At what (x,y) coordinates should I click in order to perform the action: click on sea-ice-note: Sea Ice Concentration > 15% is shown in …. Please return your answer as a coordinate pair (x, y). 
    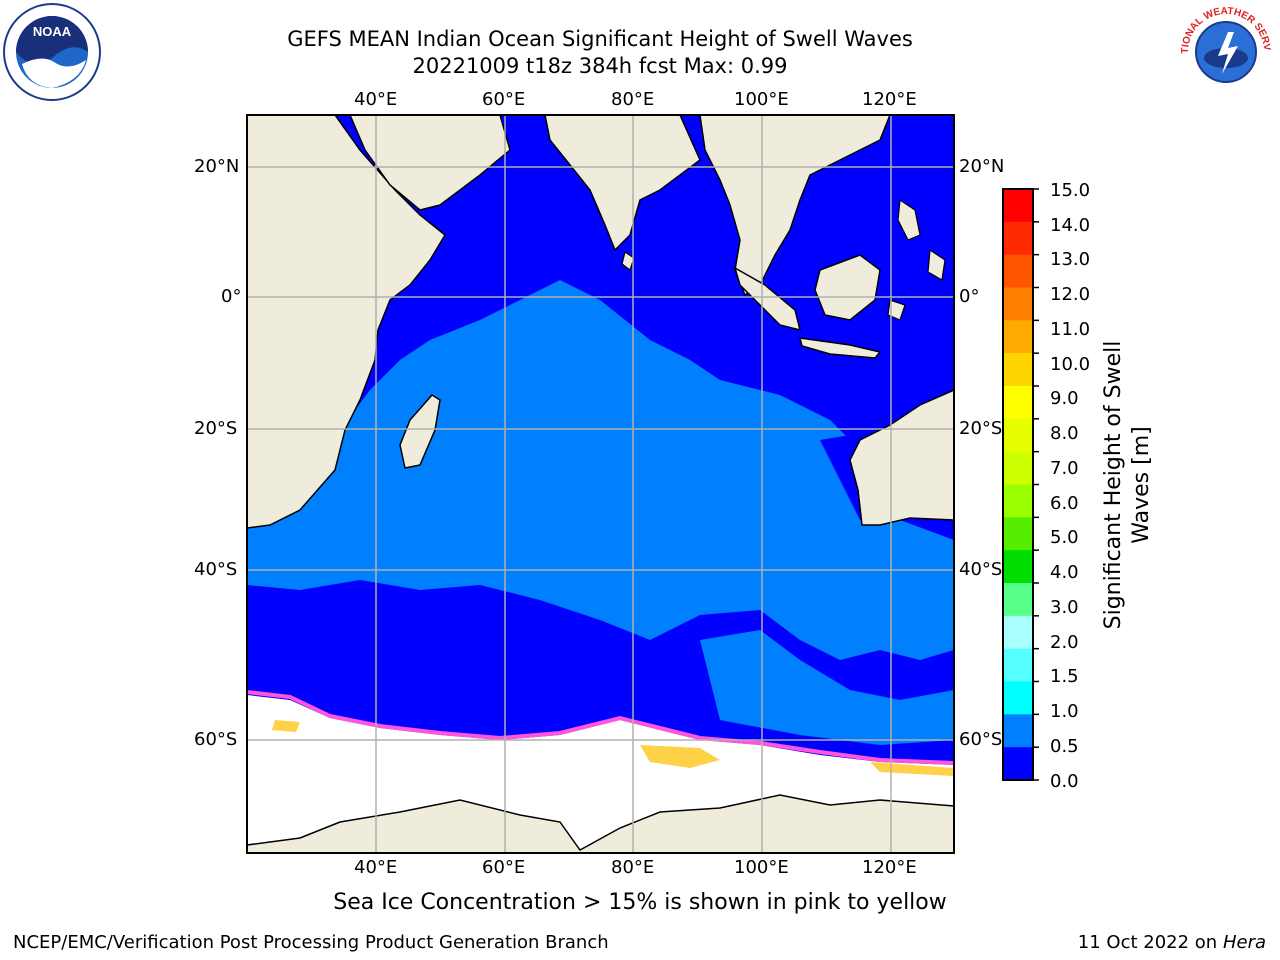
    Looking at the image, I should click on (640, 902).